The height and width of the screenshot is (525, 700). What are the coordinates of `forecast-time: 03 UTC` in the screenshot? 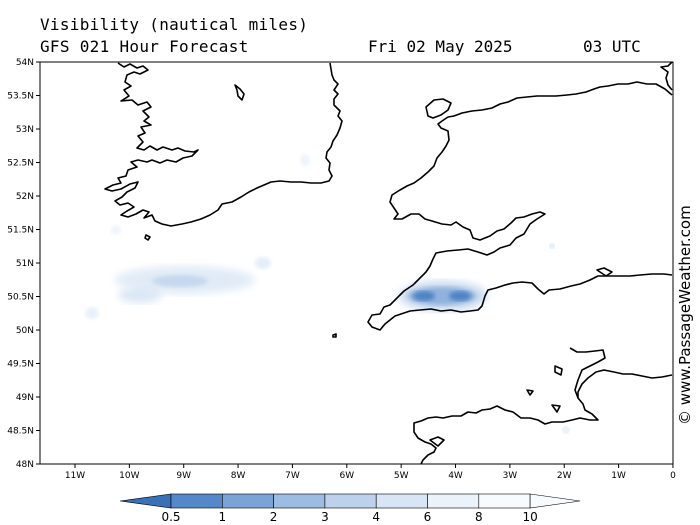 It's located at (612, 46).